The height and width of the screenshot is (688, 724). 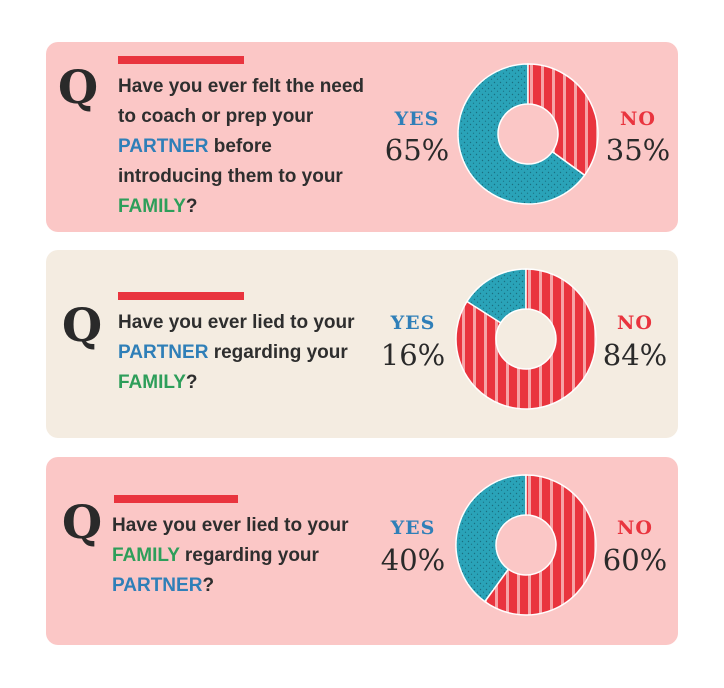 What do you see at coordinates (417, 150) in the screenshot?
I see `yes-percent: 65%` at bounding box center [417, 150].